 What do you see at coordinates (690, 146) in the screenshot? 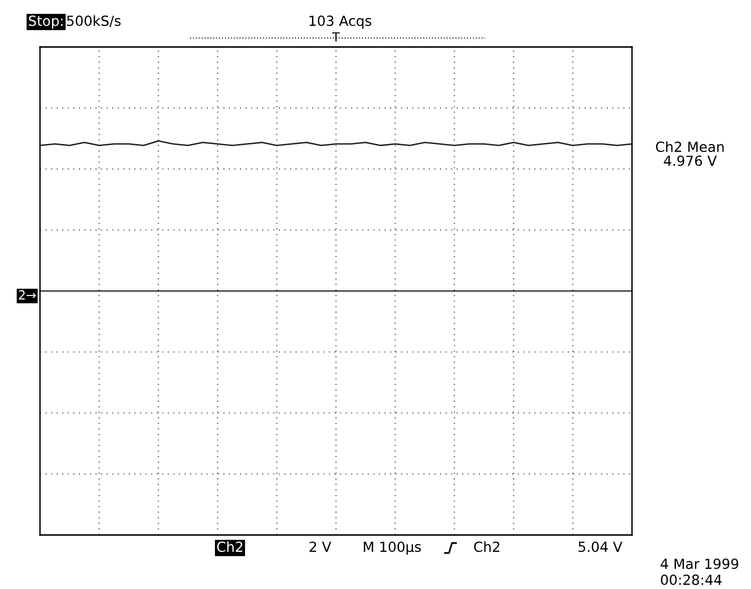
I see `text: Ch2 Mean` at bounding box center [690, 146].